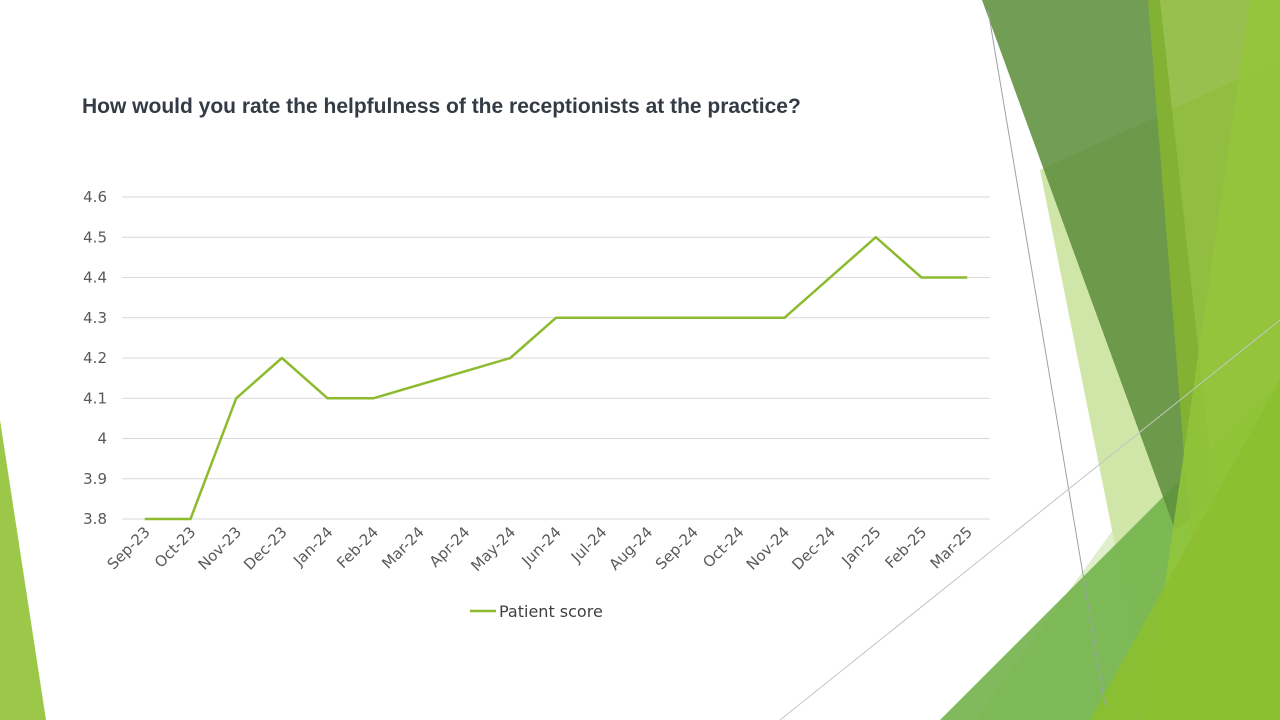  I want to click on x-tick-label: Apr-24, so click(450, 547).